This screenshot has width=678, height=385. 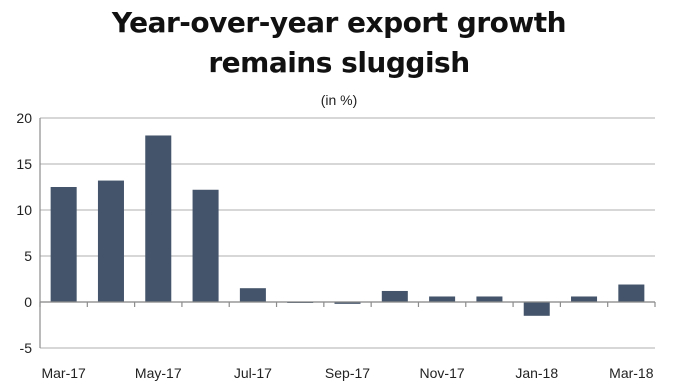 What do you see at coordinates (536, 373) in the screenshot?
I see `x-tick-label: Jan-18` at bounding box center [536, 373].